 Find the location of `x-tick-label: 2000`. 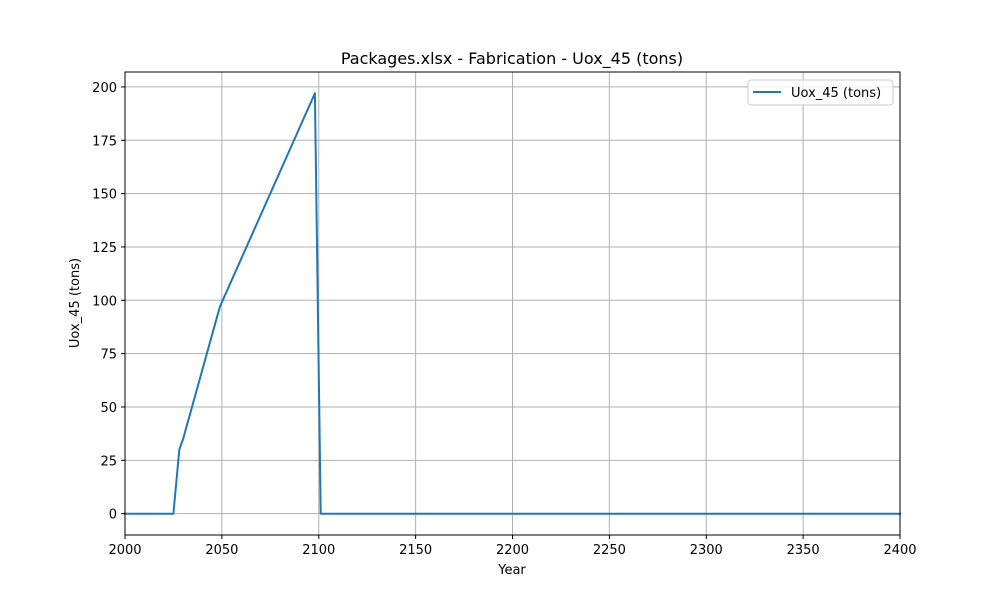

x-tick-label: 2000 is located at coordinates (124, 550).